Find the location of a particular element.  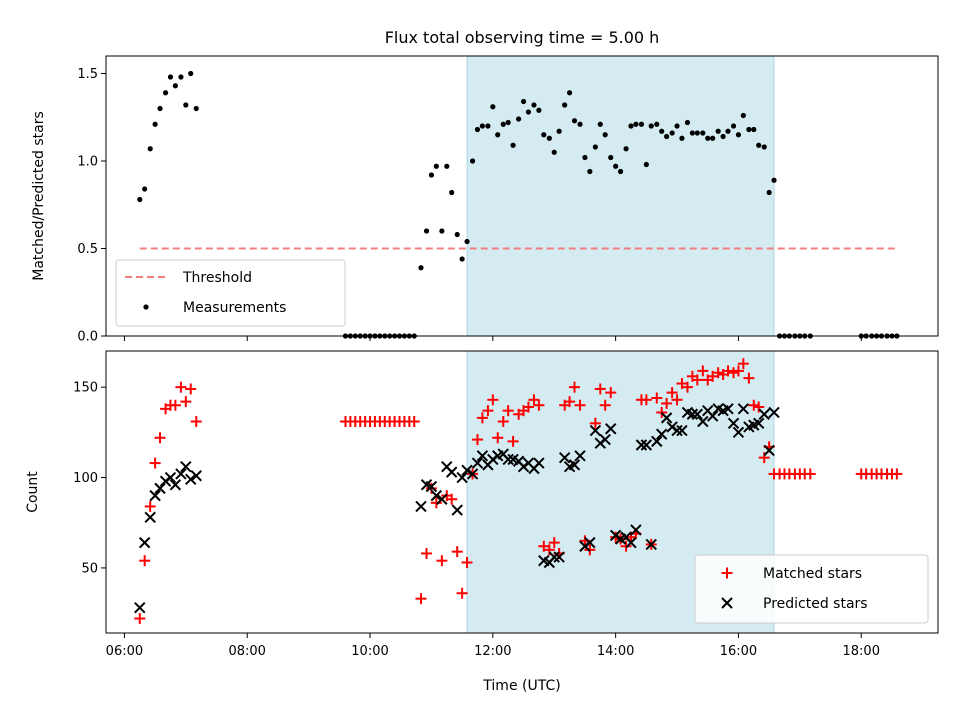

x-tick-label: 06:00 is located at coordinates (124, 651).